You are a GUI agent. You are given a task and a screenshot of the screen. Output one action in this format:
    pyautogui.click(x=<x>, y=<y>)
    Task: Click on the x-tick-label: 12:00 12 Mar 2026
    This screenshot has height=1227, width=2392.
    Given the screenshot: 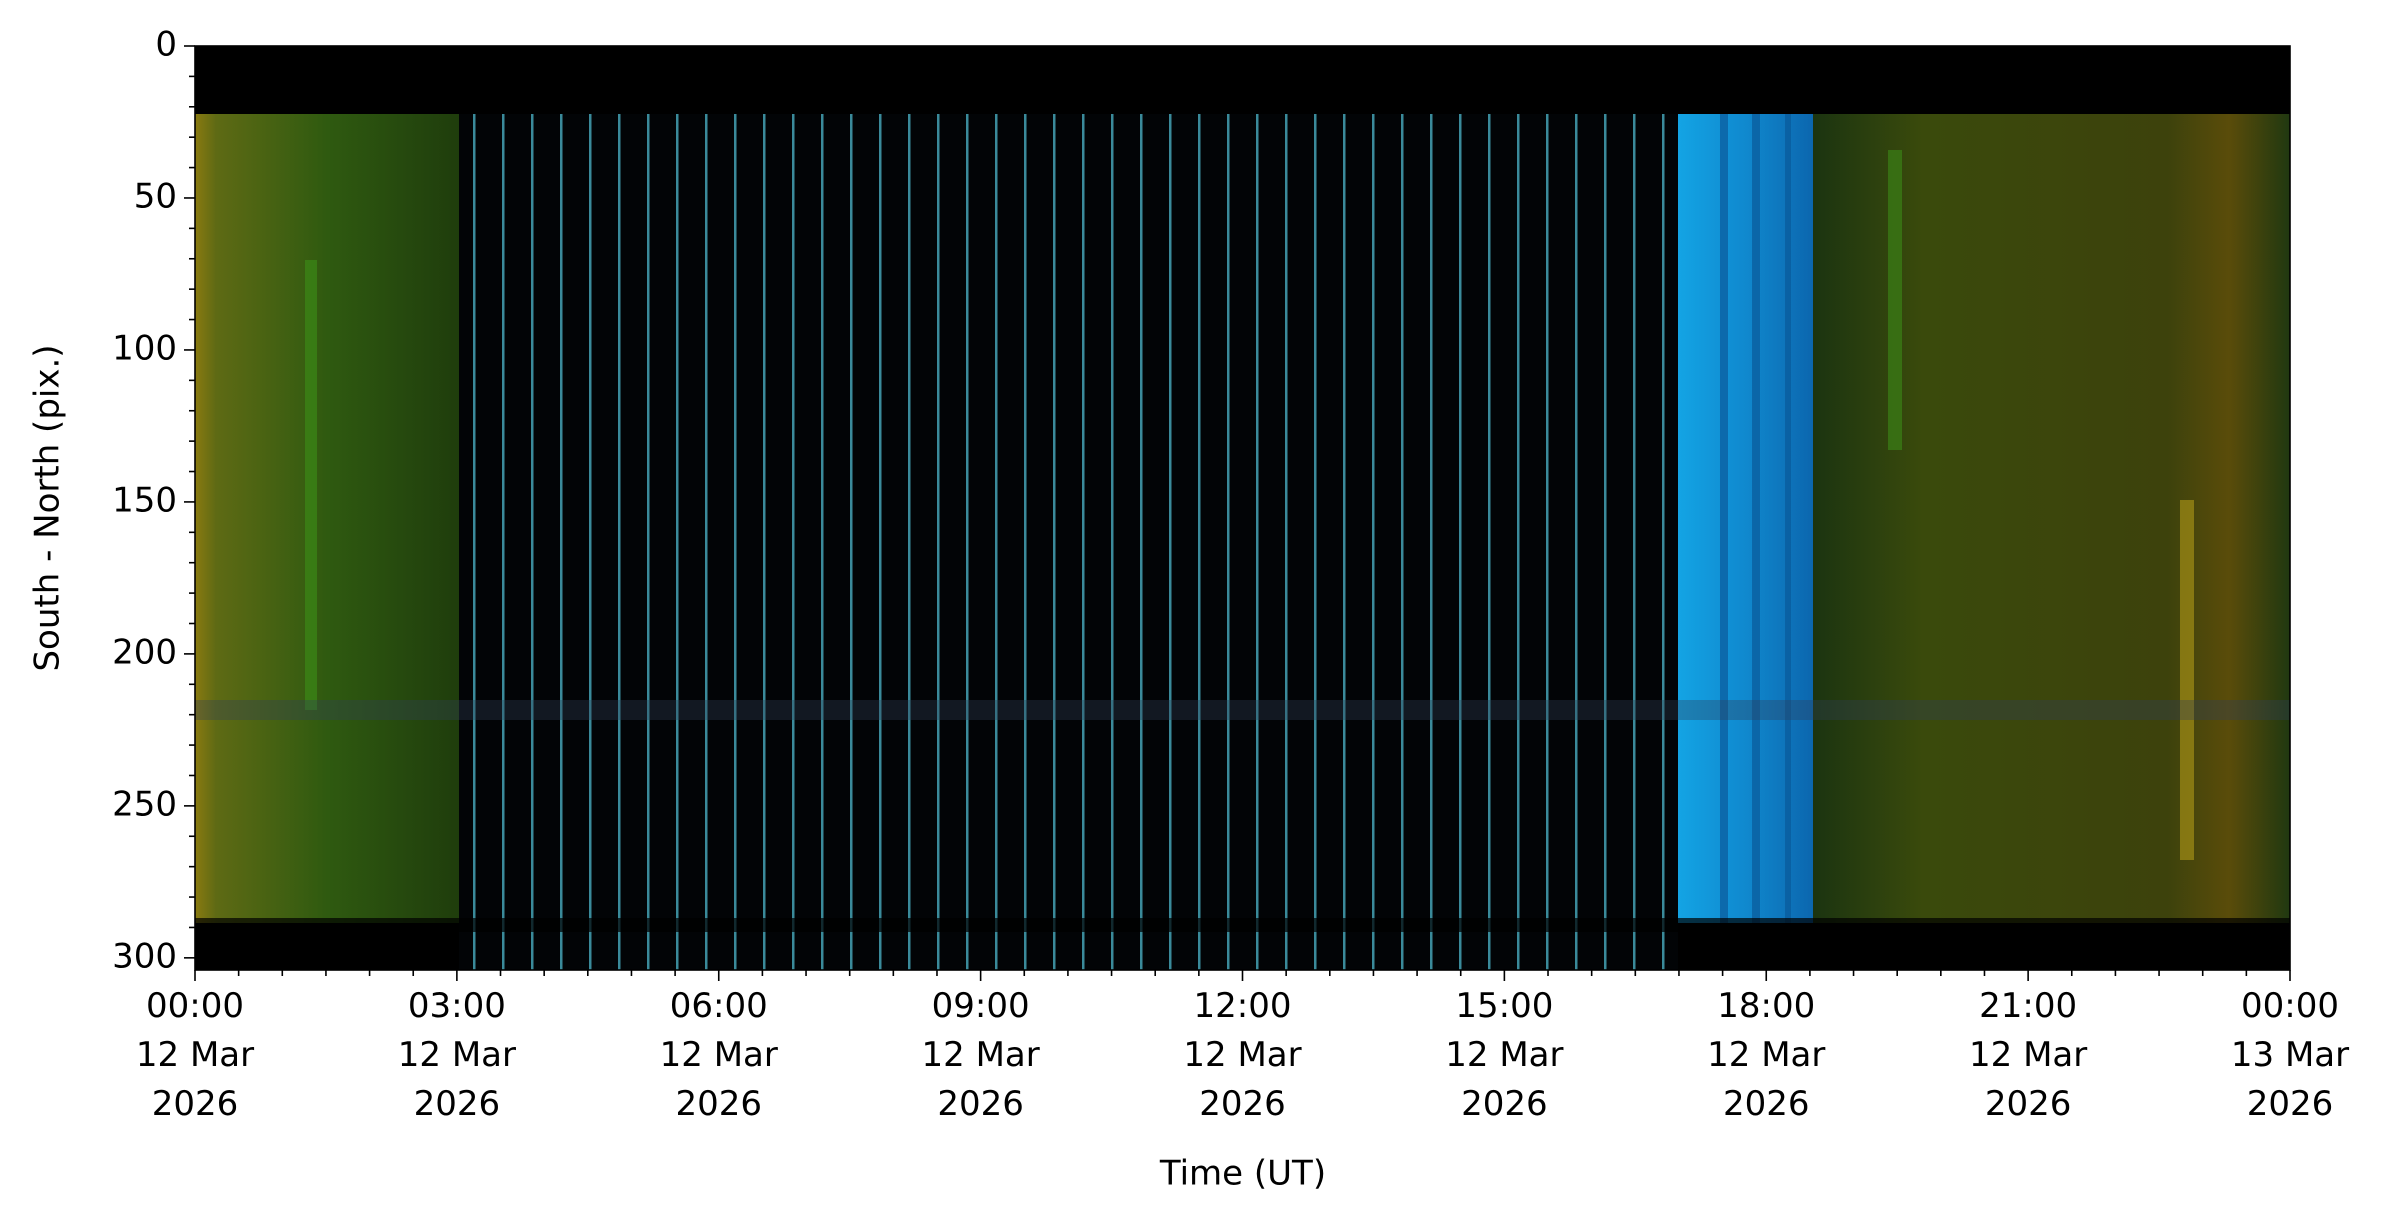 What is the action you would take?
    pyautogui.click(x=1242, y=1055)
    